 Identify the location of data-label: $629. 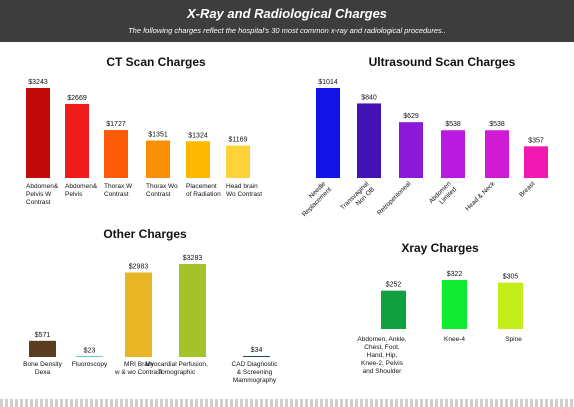
(411, 116).